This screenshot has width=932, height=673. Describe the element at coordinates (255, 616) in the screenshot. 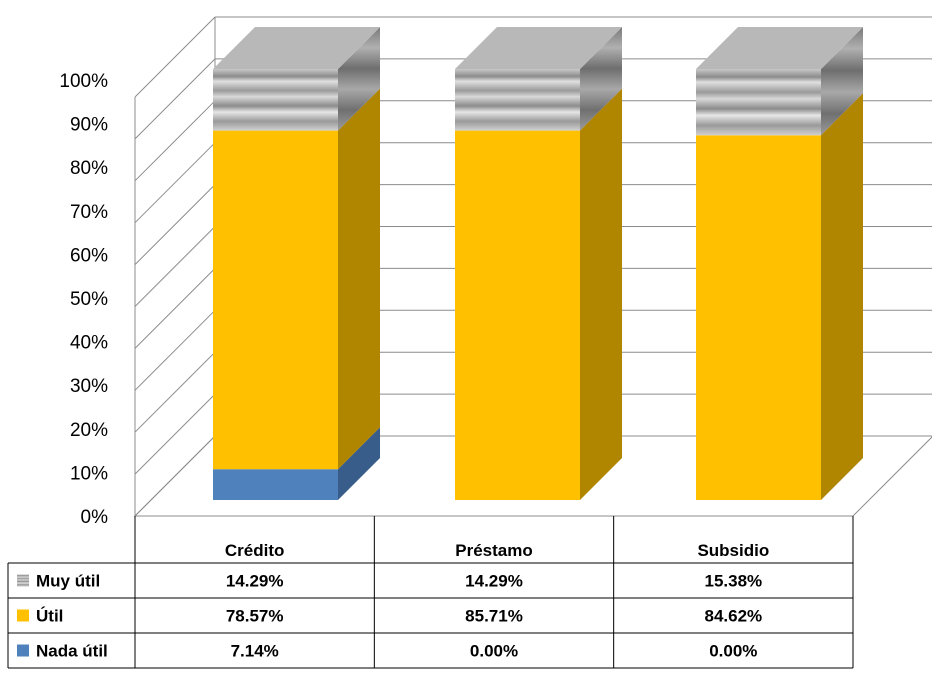

I see `data-label: 78.57%` at that location.